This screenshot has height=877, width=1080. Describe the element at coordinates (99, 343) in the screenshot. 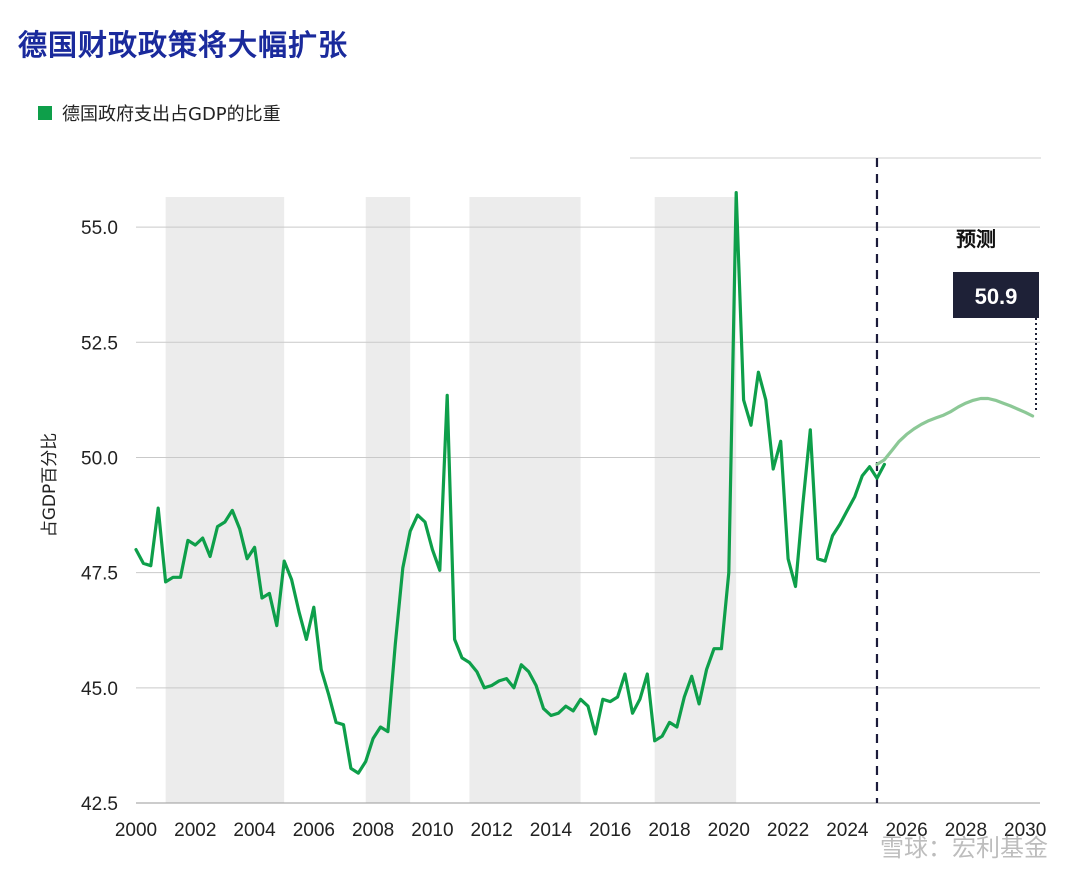

I see `y-tick-label: 52.5` at that location.